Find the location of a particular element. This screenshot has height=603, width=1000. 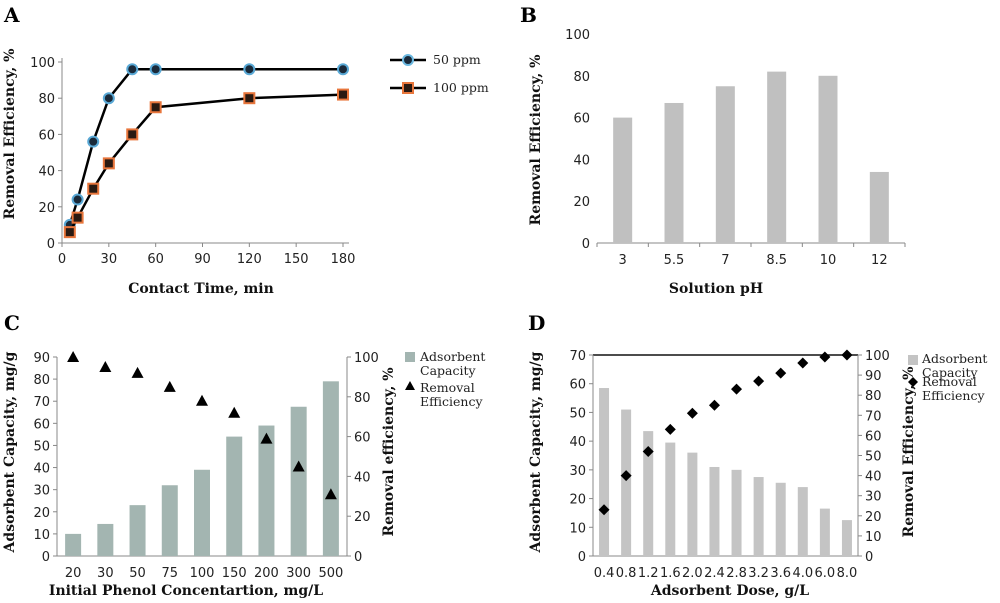

panel-c-xtick-label: 200 is located at coordinates (266, 573).